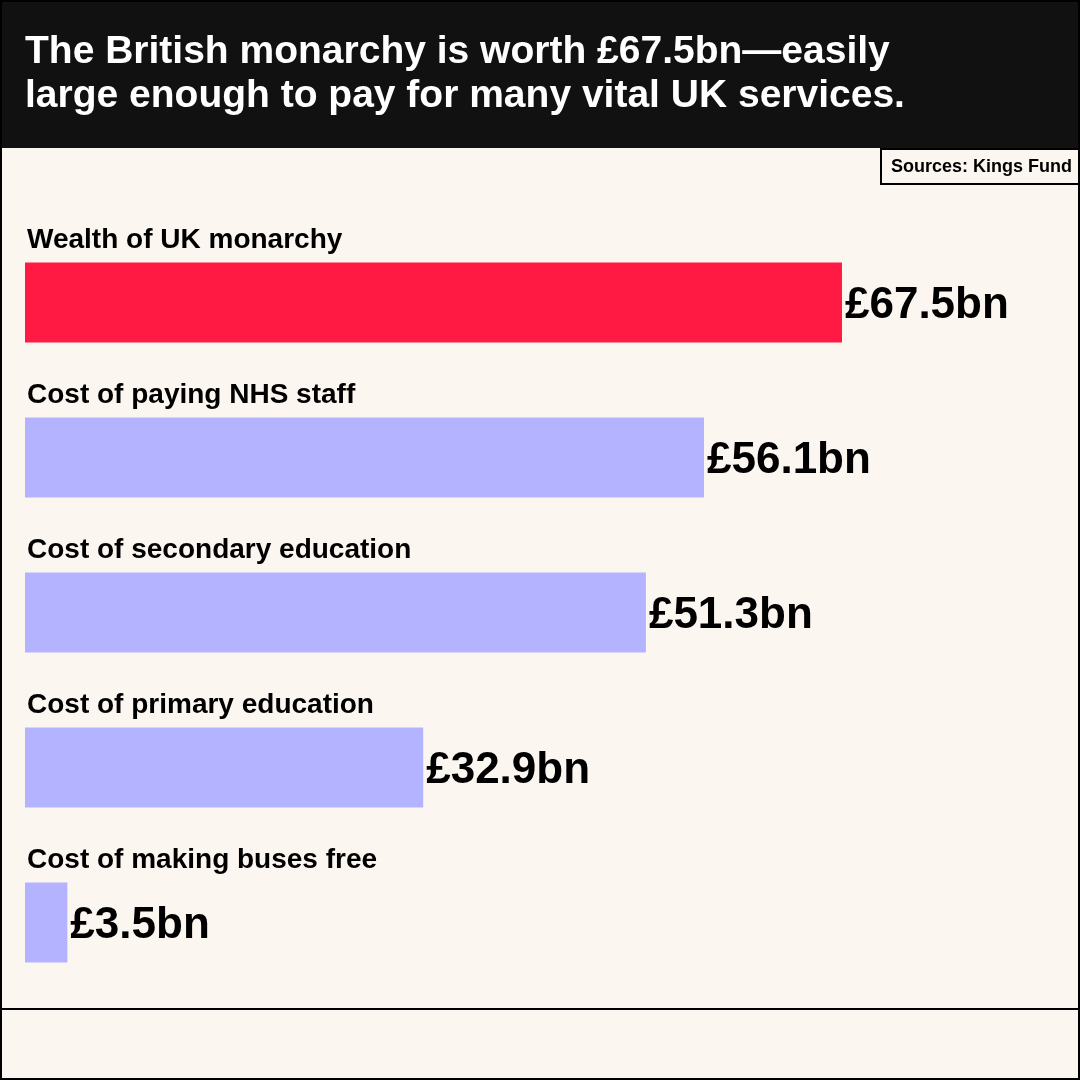  I want to click on y-tick-label: Cost of paying NHS staff, so click(191, 393).